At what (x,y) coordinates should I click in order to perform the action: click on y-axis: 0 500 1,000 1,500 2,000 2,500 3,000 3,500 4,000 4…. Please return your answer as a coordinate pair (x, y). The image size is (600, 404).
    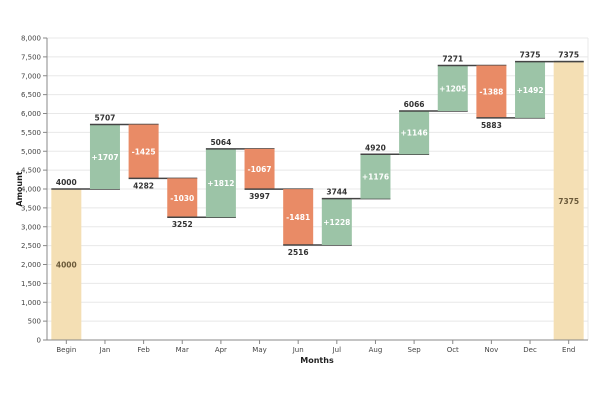
    Looking at the image, I should click on (34, 190).